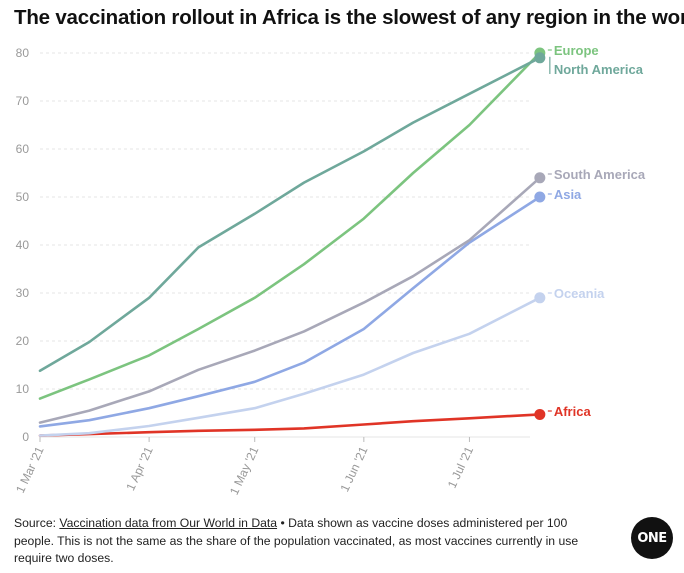  What do you see at coordinates (600, 174) in the screenshot?
I see `series-label-south-america: South America` at bounding box center [600, 174].